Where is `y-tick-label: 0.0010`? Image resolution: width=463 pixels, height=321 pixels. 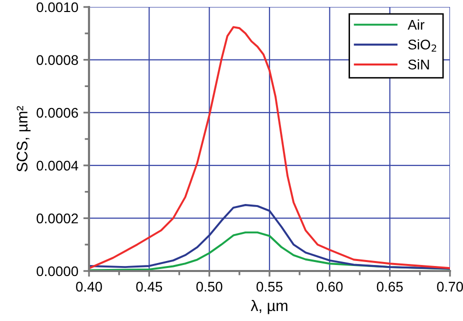
y-tick-label: 0.0010 is located at coordinates (57, 7).